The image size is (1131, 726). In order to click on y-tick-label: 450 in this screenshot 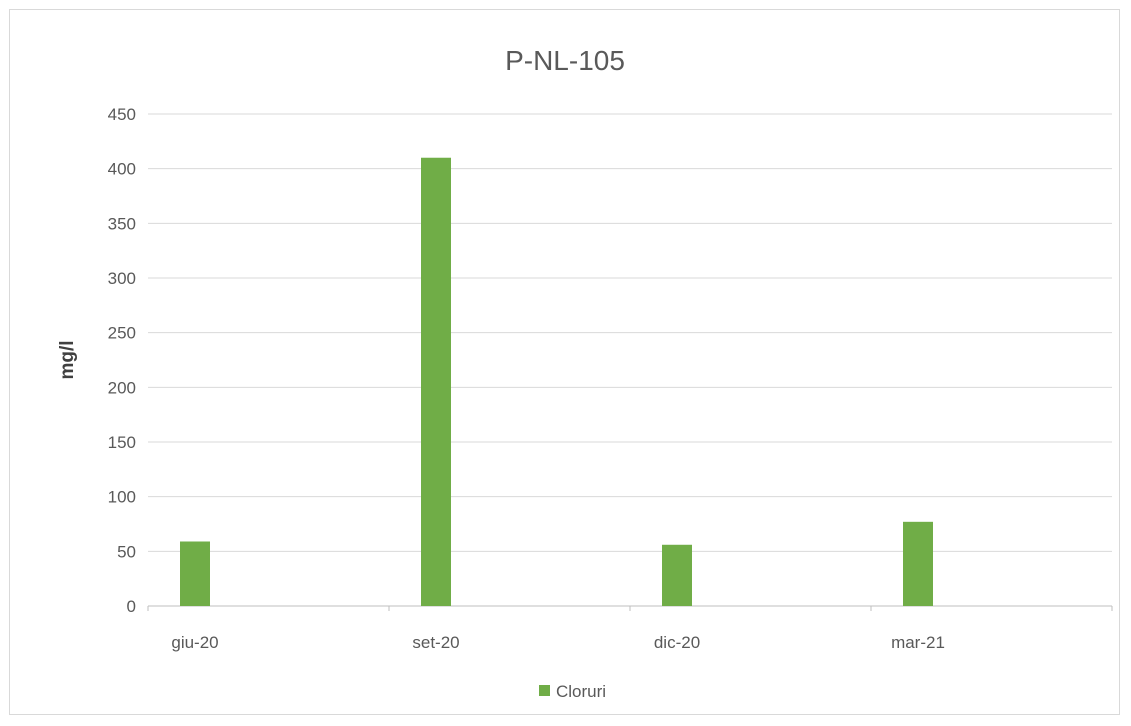, I will do `click(122, 114)`.